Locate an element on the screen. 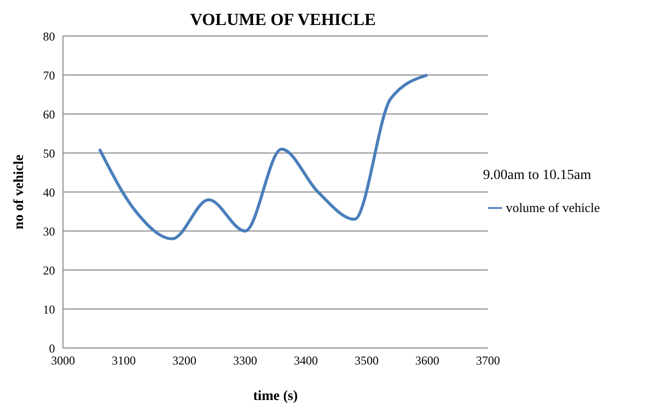  y-tick-label: 0 is located at coordinates (52, 348).